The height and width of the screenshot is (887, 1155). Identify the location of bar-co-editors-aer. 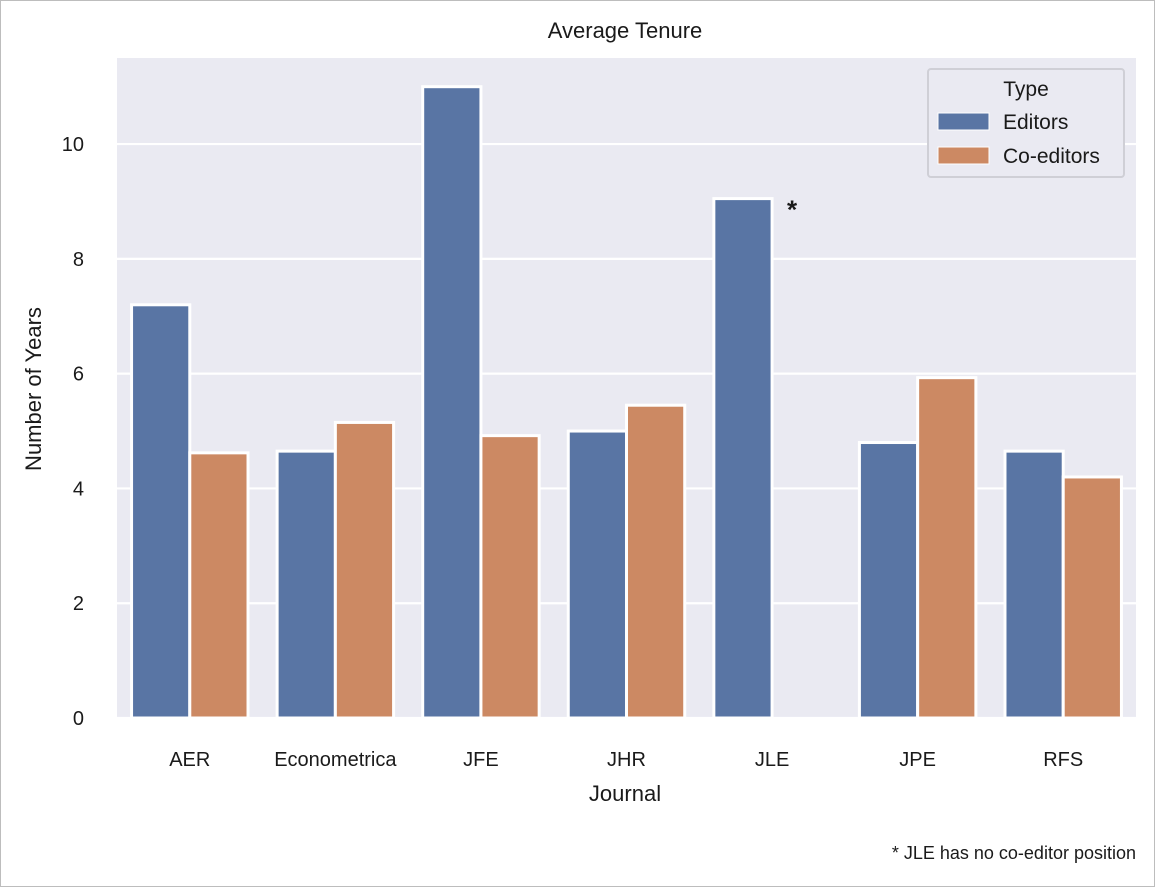
(219, 585).